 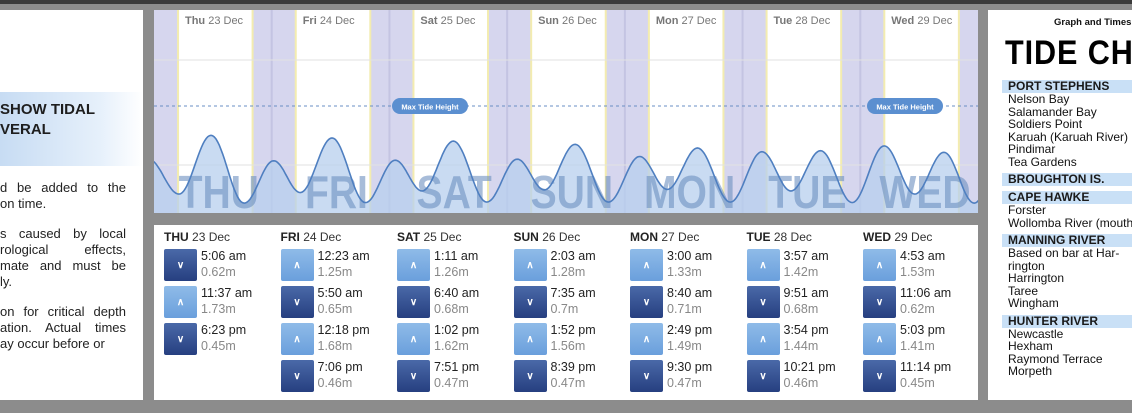 What do you see at coordinates (195, 21) in the screenshot?
I see `graph-day-name: Thu` at bounding box center [195, 21].